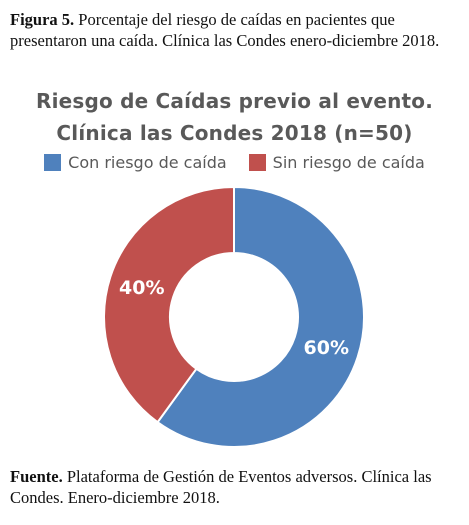 The height and width of the screenshot is (525, 469). Describe the element at coordinates (234, 101) in the screenshot. I see `chart-title-line-1: Riesgo de Caídas previo al evento.` at that location.